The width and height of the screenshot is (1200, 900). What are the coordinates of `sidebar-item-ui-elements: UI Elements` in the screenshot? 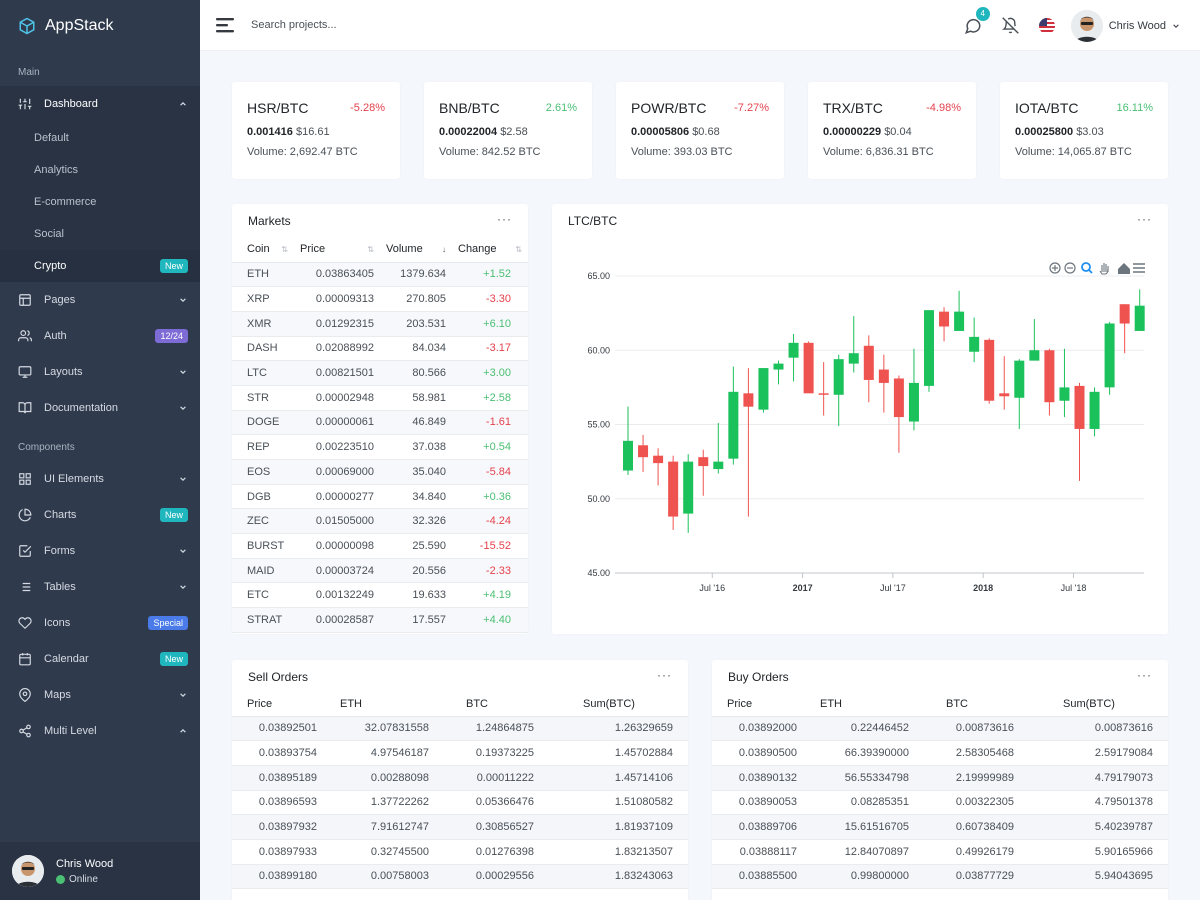 It's located at (100, 479).